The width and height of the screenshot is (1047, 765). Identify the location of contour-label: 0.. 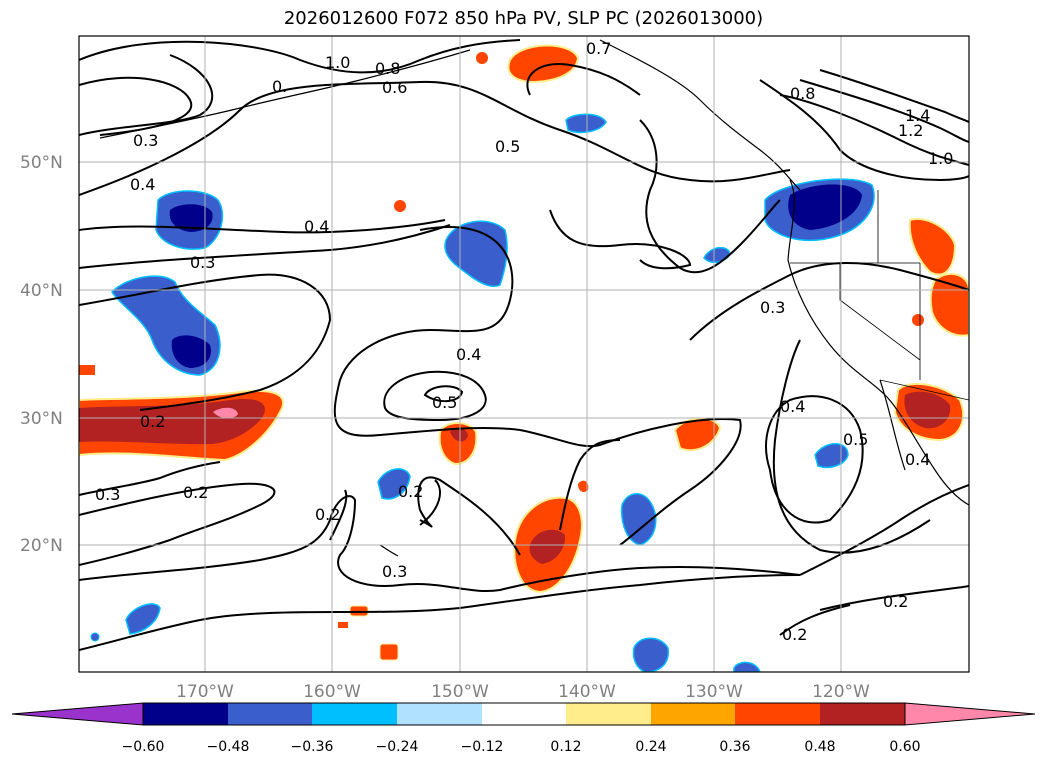
(279, 86).